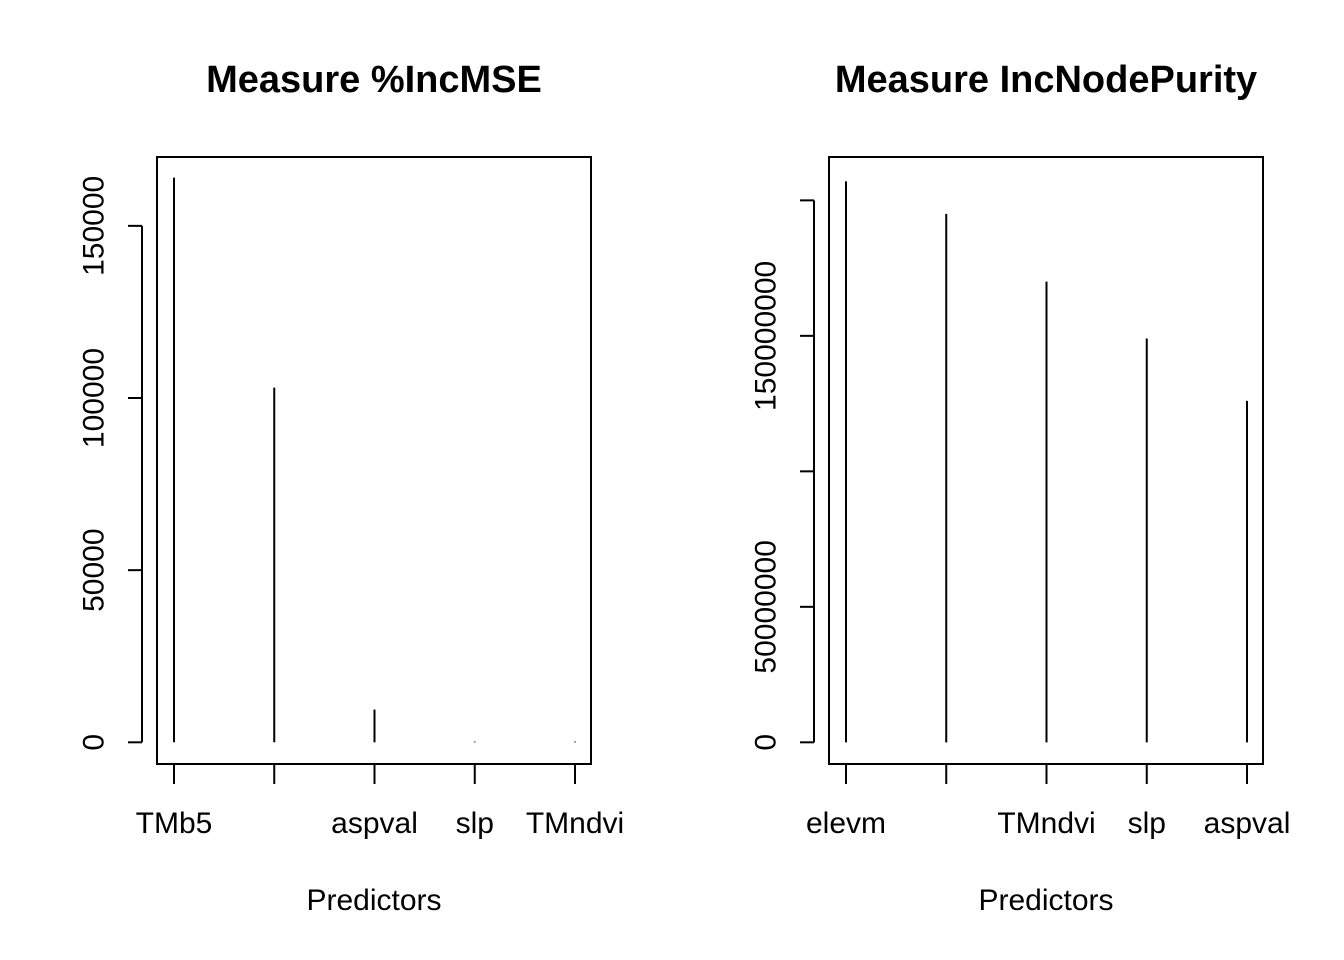 The width and height of the screenshot is (1344, 960). Describe the element at coordinates (1046, 80) in the screenshot. I see `chart-title: Measure IncNodePurity` at that location.